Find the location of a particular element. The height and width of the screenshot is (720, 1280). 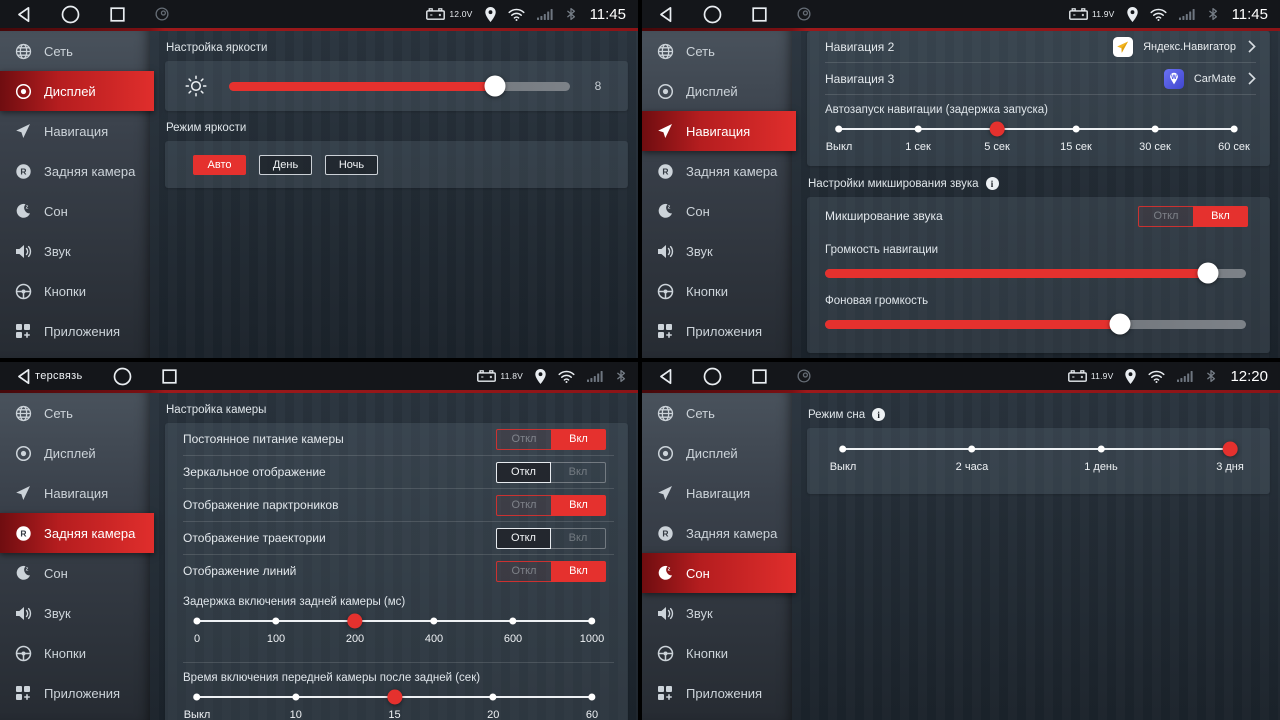

slider-stop: 100 is located at coordinates (276, 628).